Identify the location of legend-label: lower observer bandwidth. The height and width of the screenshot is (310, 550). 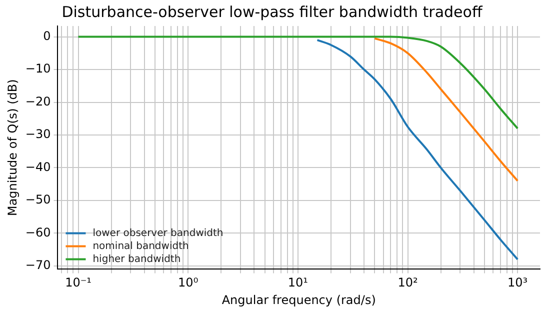
(158, 233).